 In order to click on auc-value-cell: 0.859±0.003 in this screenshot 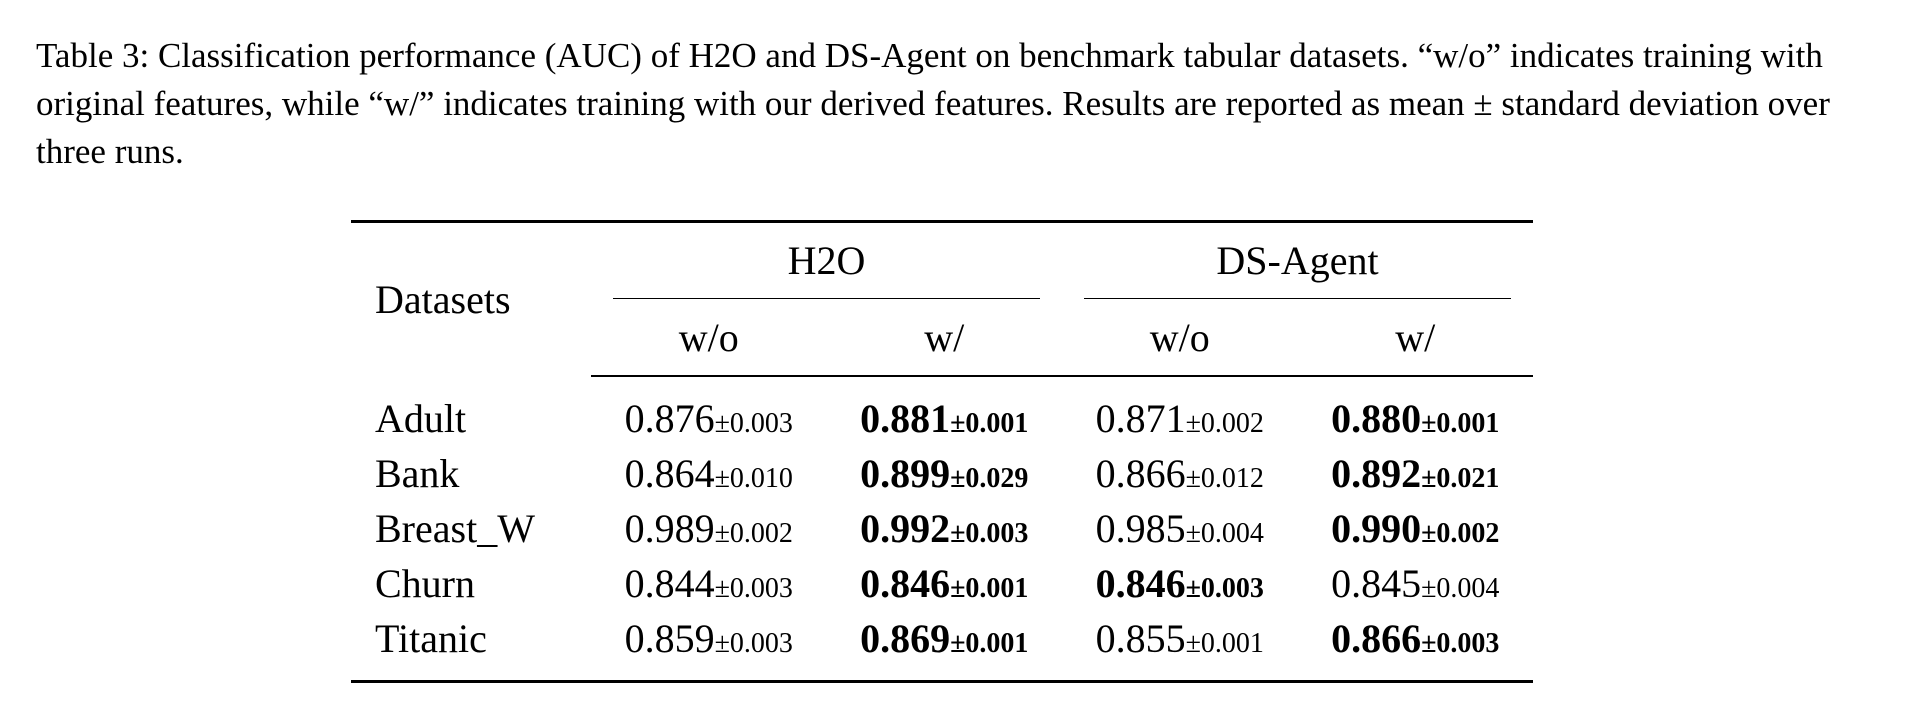, I will do `click(709, 646)`.